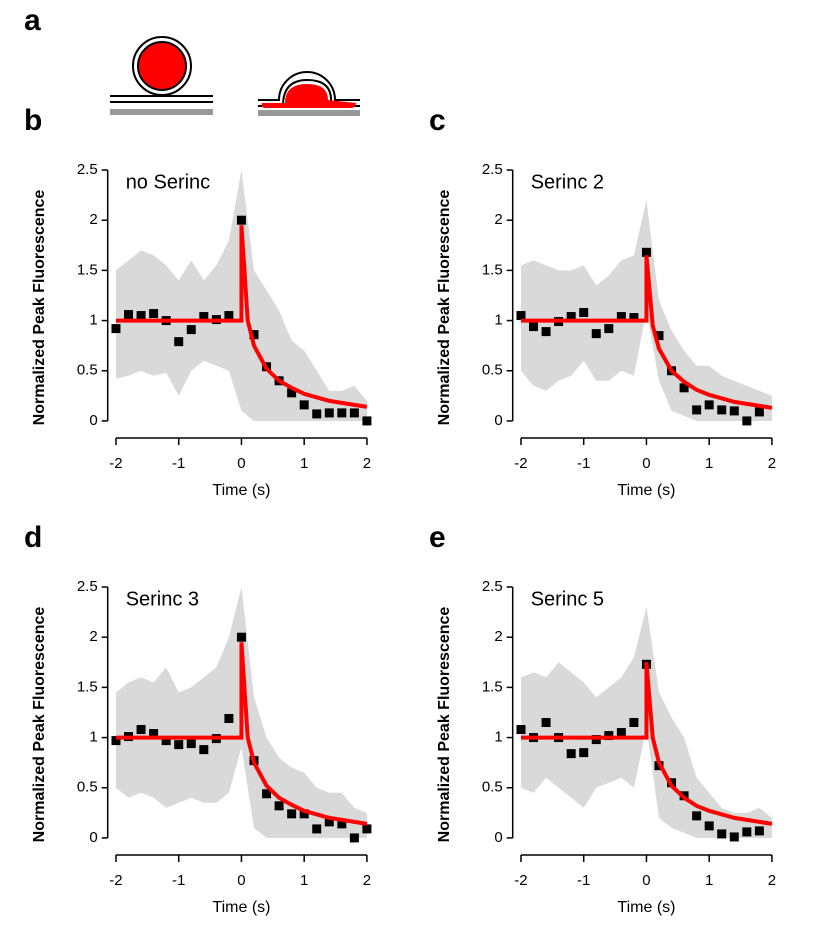  I want to click on annotation: Serinc 3, so click(162, 599).